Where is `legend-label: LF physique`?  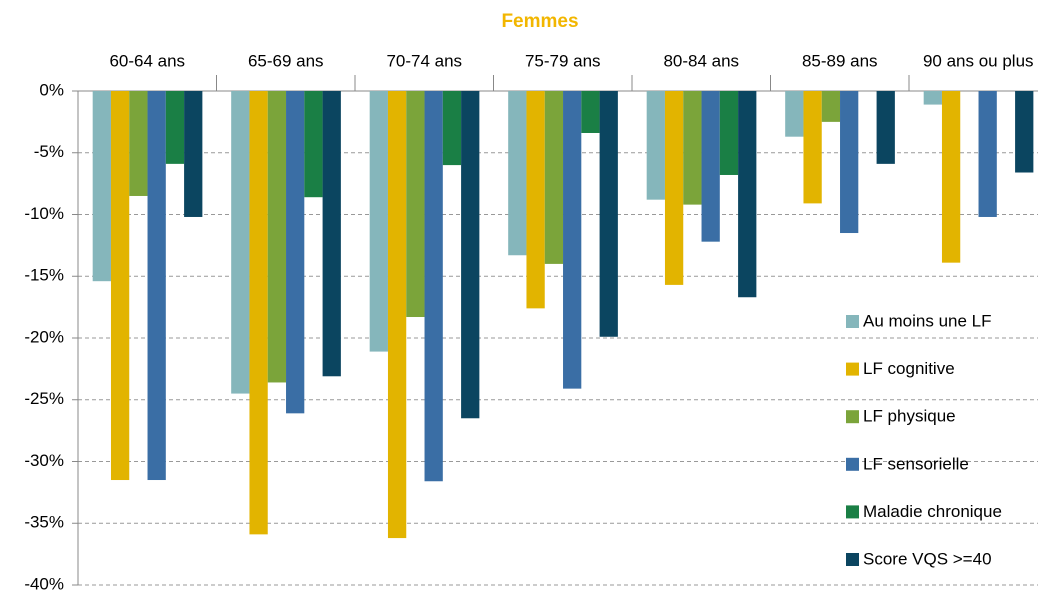
legend-label: LF physique is located at coordinates (909, 416).